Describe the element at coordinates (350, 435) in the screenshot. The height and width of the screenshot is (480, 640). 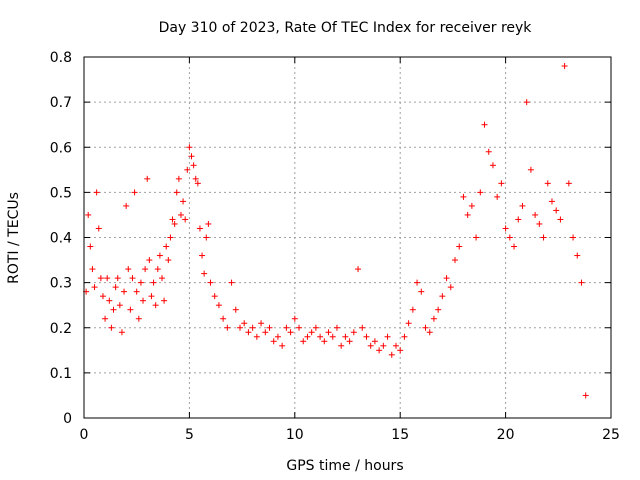
I see `x-tick-labels: 0 5 10 15 20 25` at that location.